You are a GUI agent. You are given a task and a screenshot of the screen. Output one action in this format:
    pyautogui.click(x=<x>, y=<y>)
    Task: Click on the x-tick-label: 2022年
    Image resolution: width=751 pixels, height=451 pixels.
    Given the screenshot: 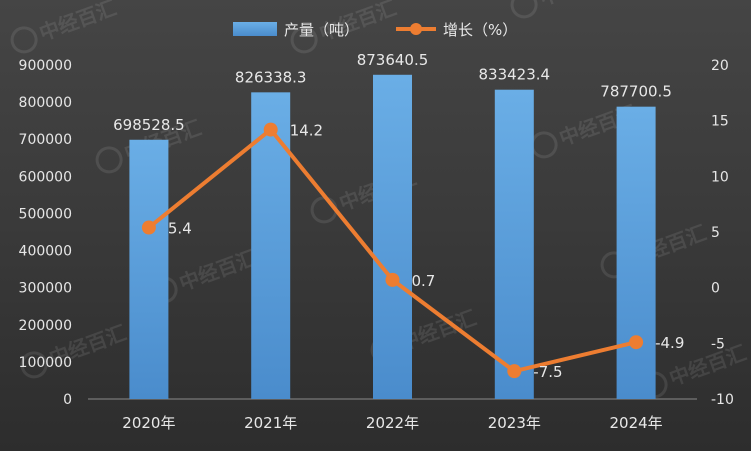 What is the action you would take?
    pyautogui.click(x=392, y=423)
    